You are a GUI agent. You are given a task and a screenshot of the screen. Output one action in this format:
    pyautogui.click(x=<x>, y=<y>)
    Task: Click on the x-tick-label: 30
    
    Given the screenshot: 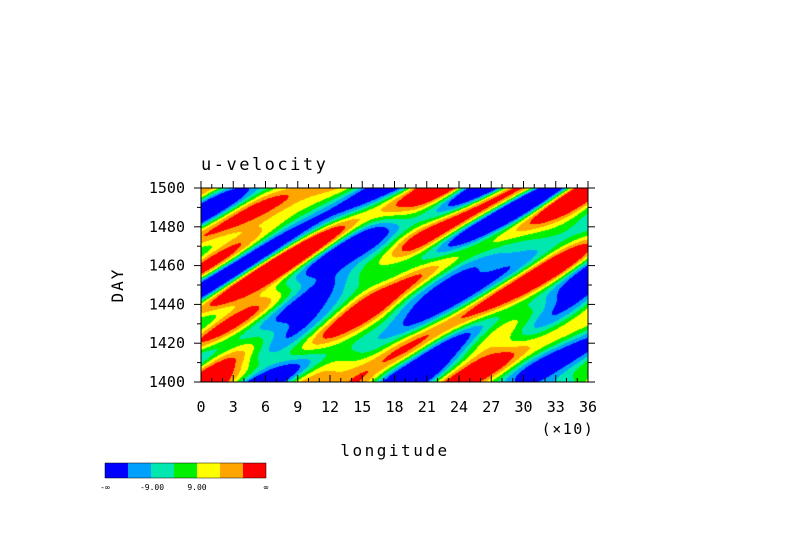 What is the action you would take?
    pyautogui.click(x=523, y=407)
    